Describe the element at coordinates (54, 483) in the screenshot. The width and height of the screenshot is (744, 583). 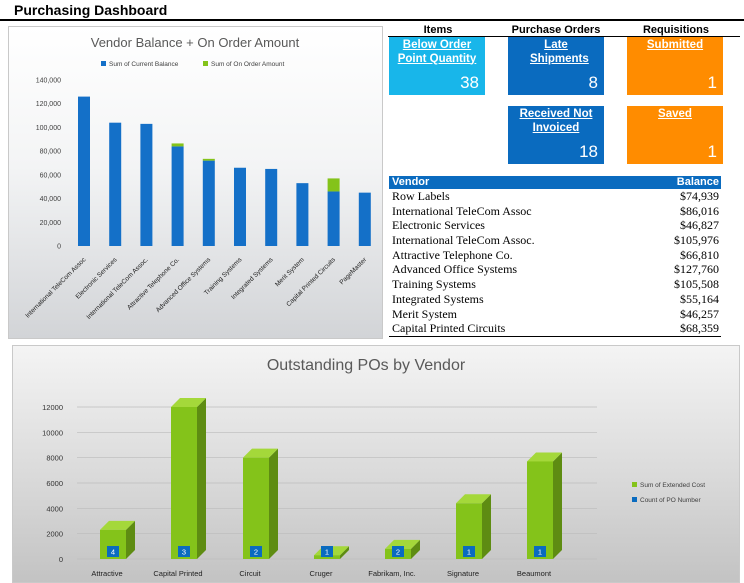
I see `y-tick-label: 6000` at that location.